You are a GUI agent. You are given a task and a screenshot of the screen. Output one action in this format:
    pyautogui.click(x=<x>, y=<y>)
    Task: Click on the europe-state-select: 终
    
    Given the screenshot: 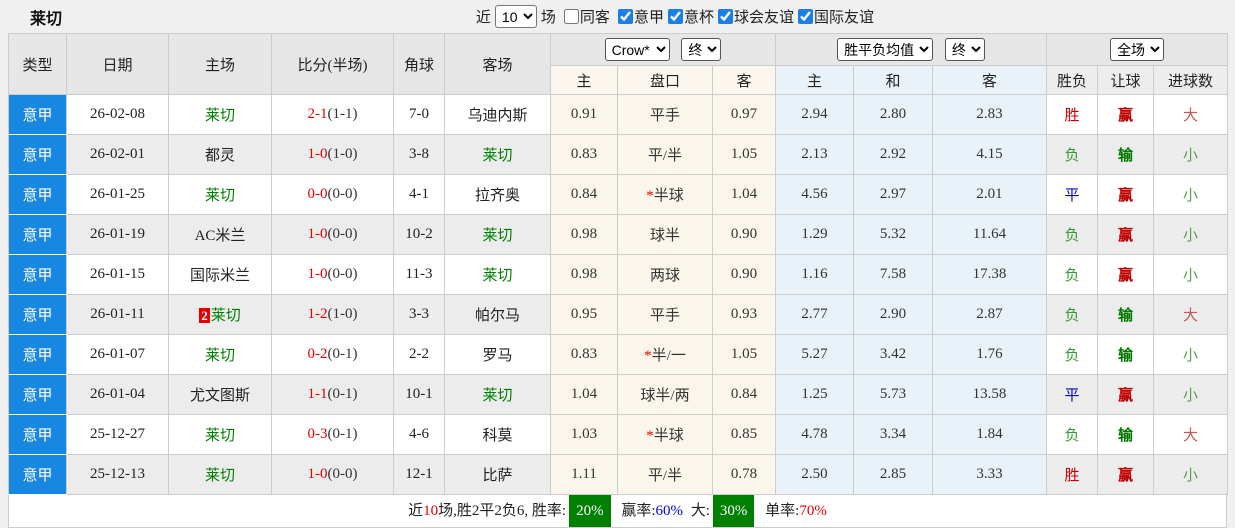 What is the action you would take?
    pyautogui.click(x=964, y=49)
    